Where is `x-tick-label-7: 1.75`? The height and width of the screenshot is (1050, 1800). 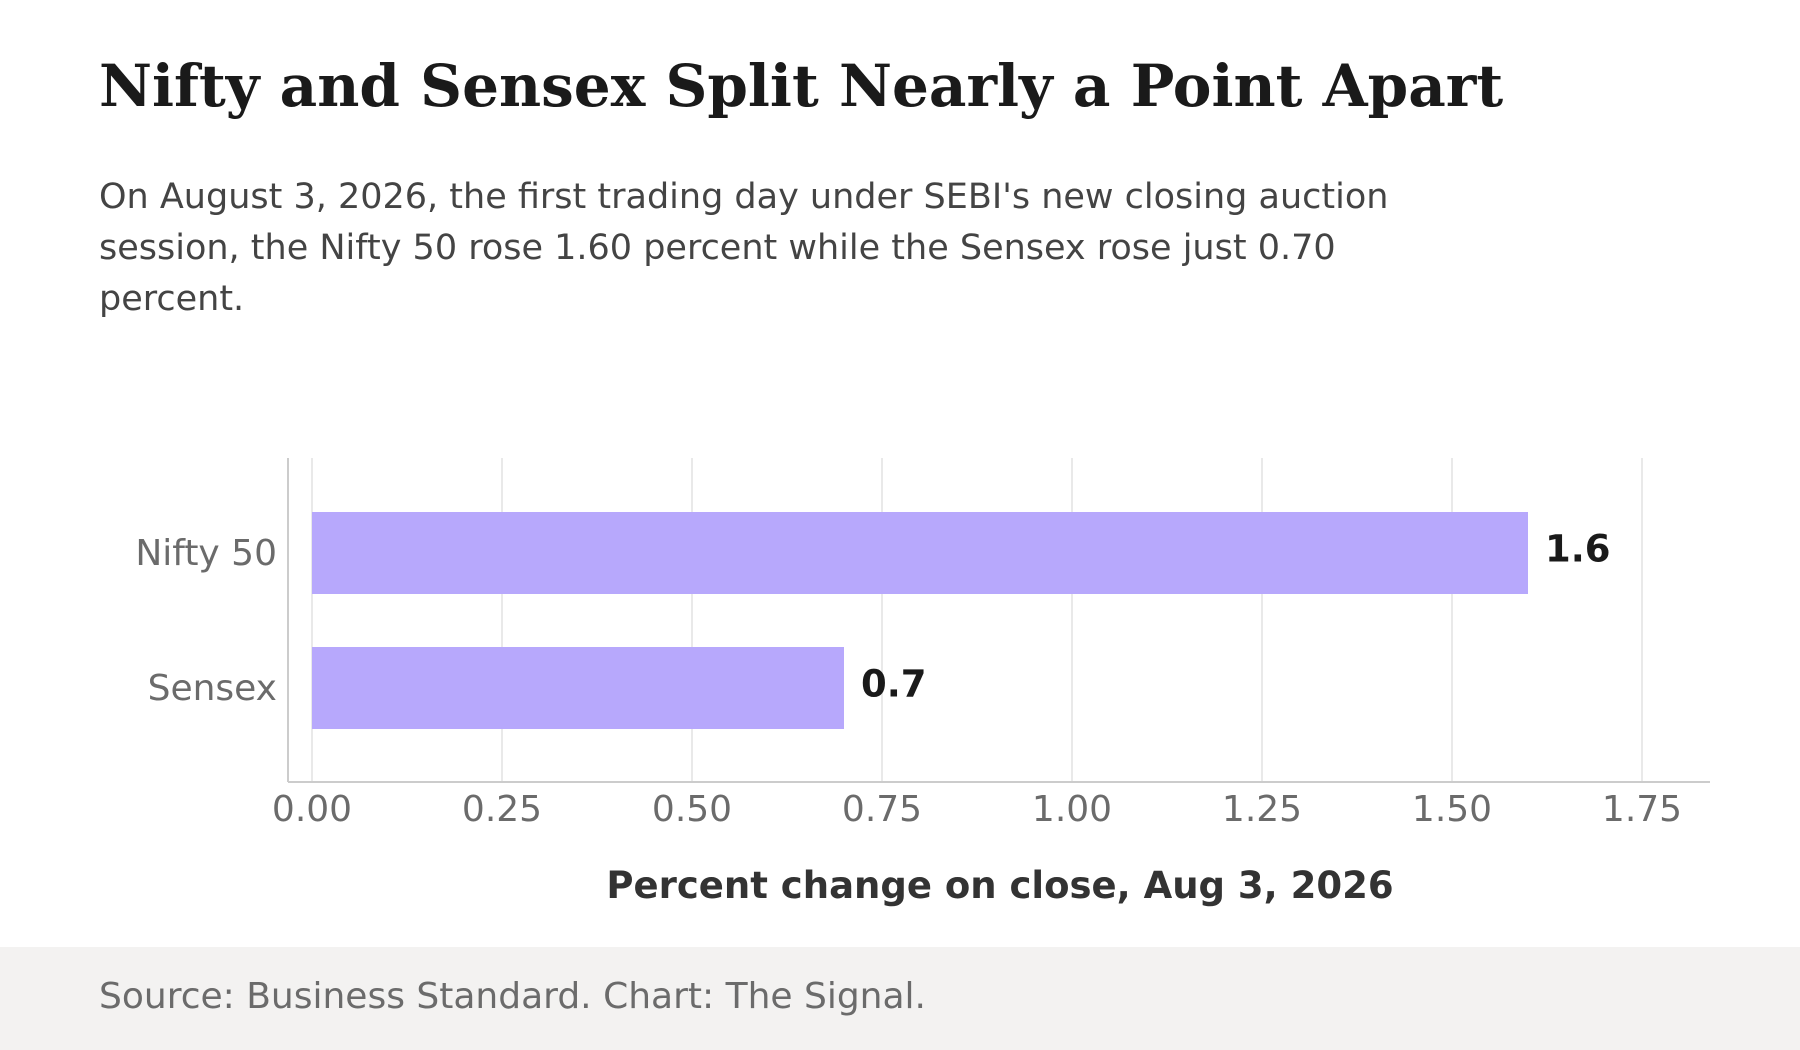
x-tick-label-7: 1.75 is located at coordinates (1642, 809).